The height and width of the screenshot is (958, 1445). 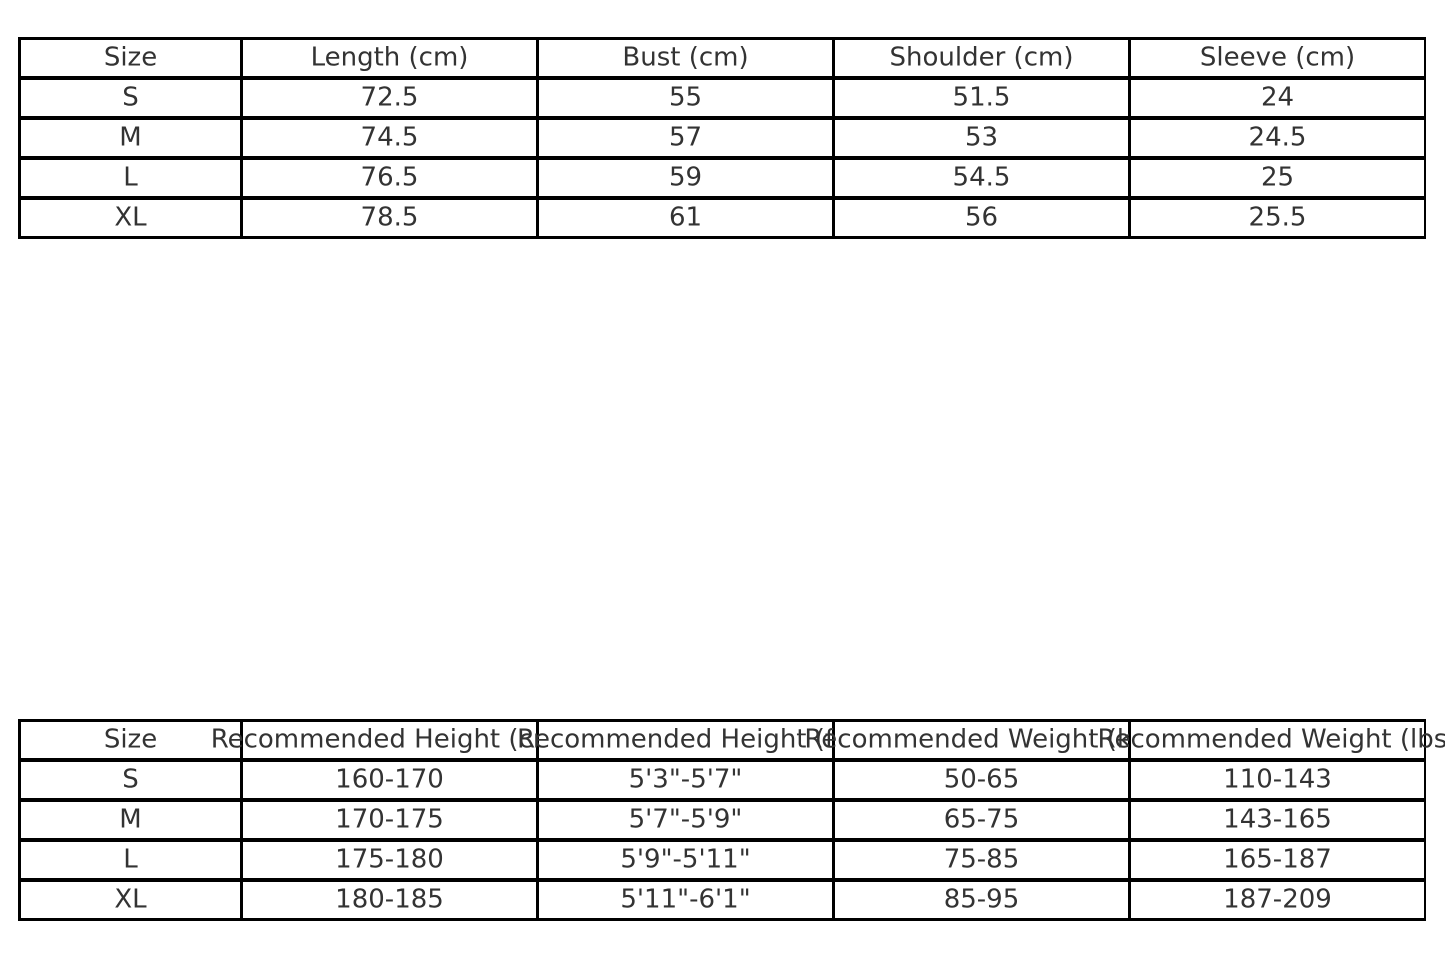 I want to click on table-cell: 65-75, so click(x=981, y=820).